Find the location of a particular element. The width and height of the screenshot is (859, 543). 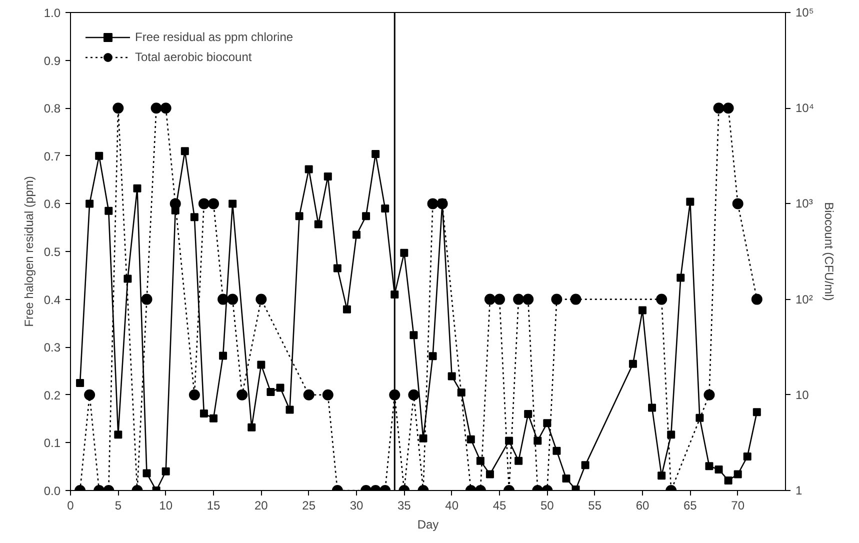

x-tick-label: 40 is located at coordinates (452, 505).